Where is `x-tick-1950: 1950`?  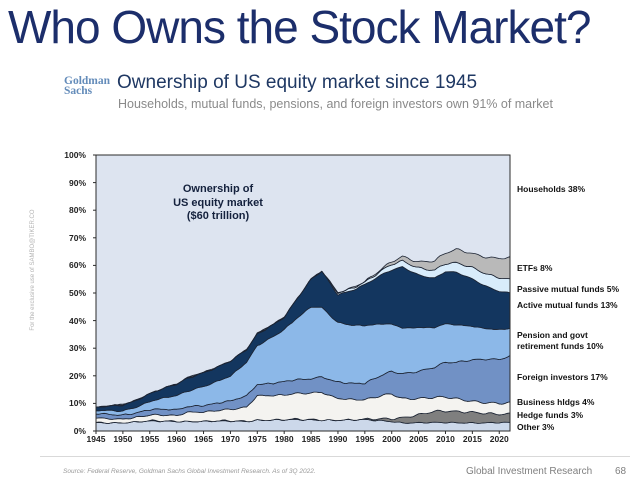 x-tick-1950: 1950 is located at coordinates (123, 439).